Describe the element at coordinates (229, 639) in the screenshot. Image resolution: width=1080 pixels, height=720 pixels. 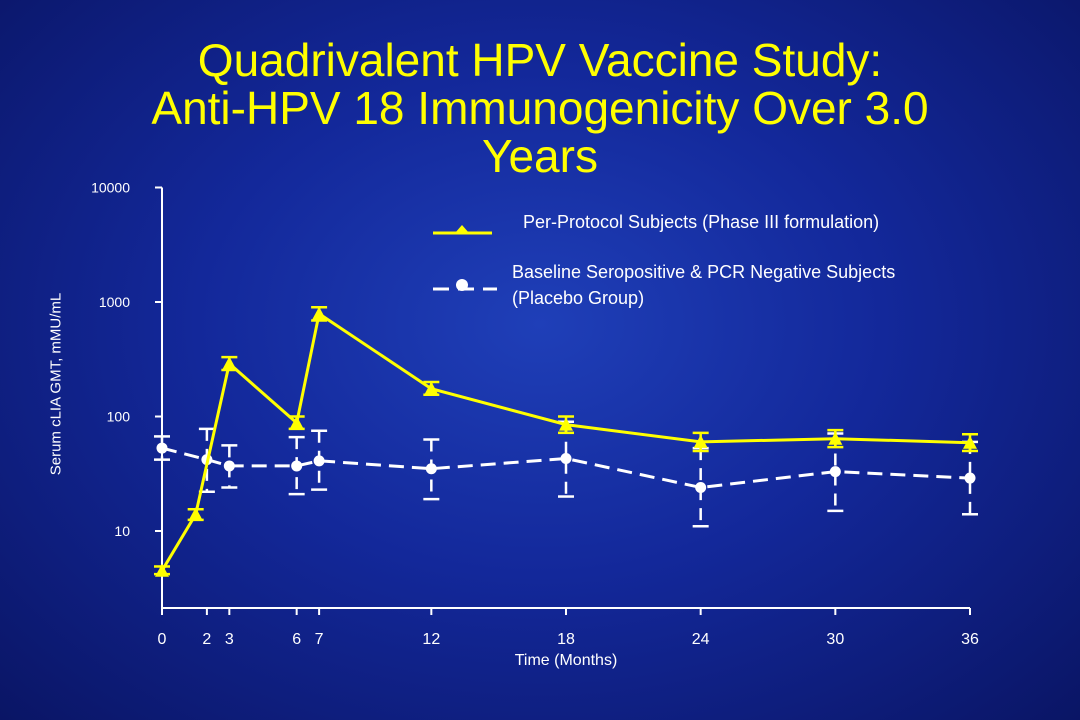
I see `x-tick-label-3: 3` at that location.